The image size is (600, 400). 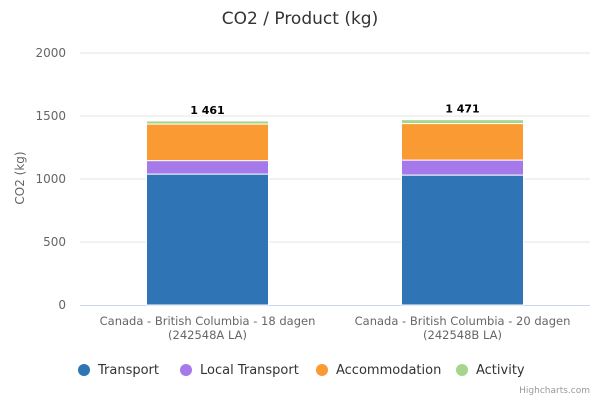 I want to click on y-tick-label: 500, so click(x=54, y=242).